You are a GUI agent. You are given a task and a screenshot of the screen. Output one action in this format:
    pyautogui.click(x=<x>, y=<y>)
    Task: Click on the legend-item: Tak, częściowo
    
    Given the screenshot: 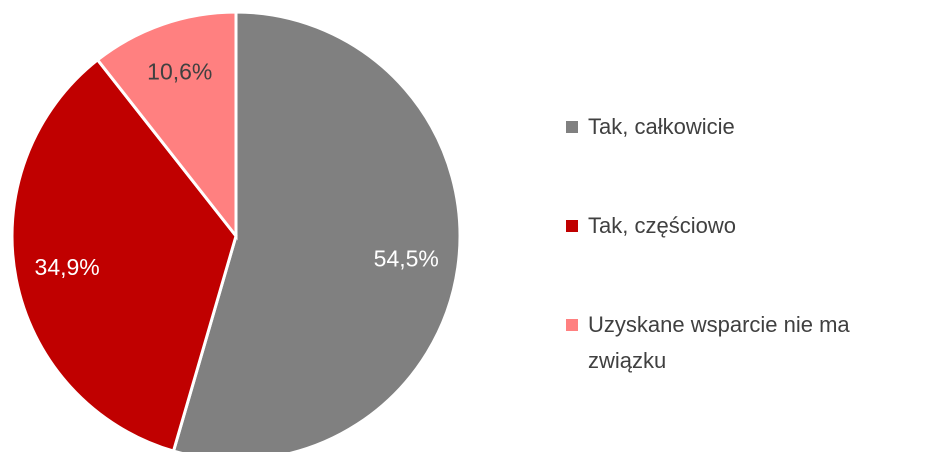 What is the action you would take?
    pyautogui.click(x=651, y=226)
    